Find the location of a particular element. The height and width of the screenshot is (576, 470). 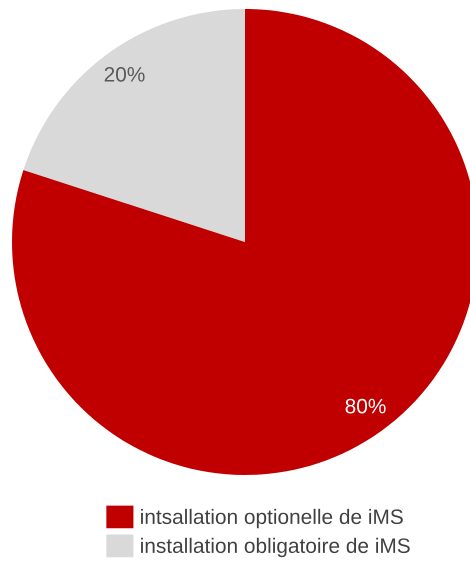

legend-label: installation obligatoire de iMS is located at coordinates (275, 548).